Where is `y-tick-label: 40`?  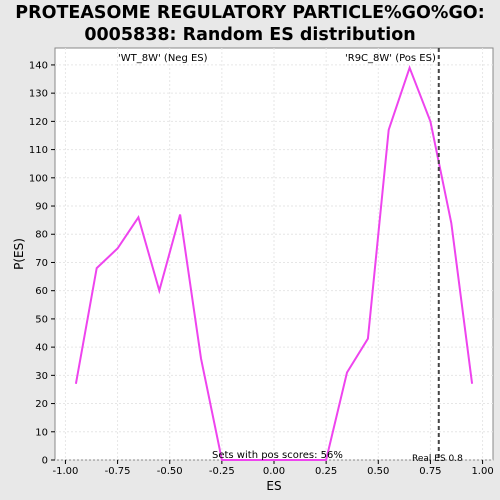
y-tick-label: 40 is located at coordinates (41, 348).